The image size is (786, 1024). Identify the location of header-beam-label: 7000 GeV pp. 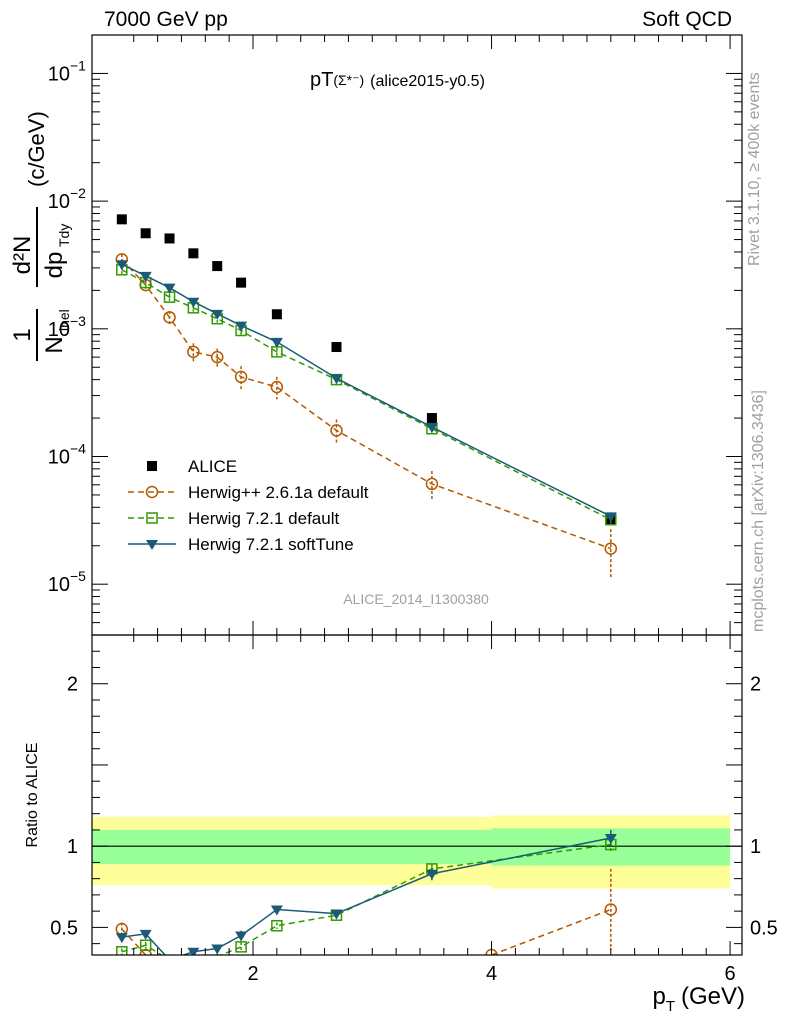
(166, 19).